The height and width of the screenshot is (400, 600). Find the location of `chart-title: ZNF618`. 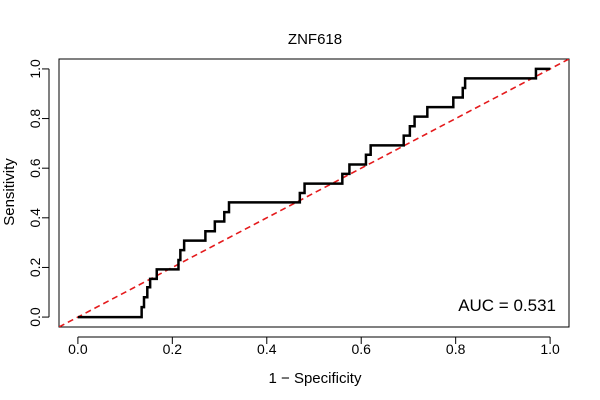

chart-title: ZNF618 is located at coordinates (315, 39).